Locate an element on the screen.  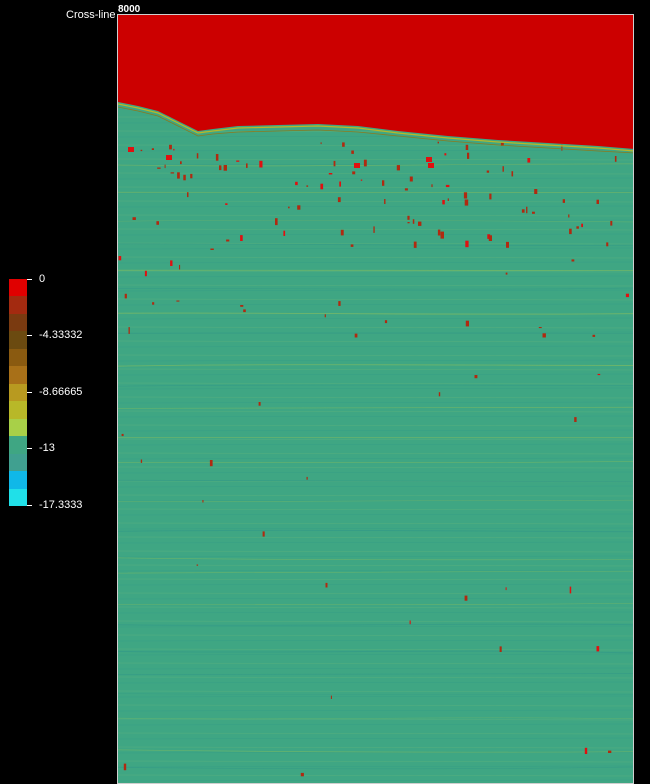
color-scale-value-label: 0 is located at coordinates (42, 279).